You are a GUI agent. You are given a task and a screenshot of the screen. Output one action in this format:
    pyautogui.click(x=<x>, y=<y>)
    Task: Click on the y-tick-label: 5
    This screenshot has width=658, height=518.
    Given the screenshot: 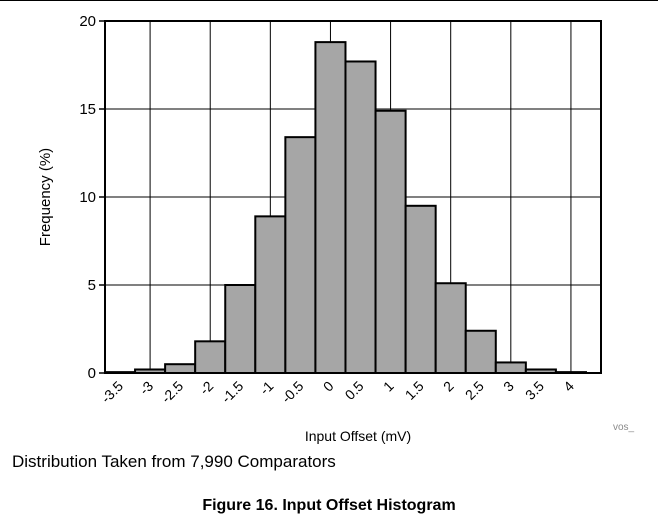 What is the action you would take?
    pyautogui.click(x=92, y=285)
    